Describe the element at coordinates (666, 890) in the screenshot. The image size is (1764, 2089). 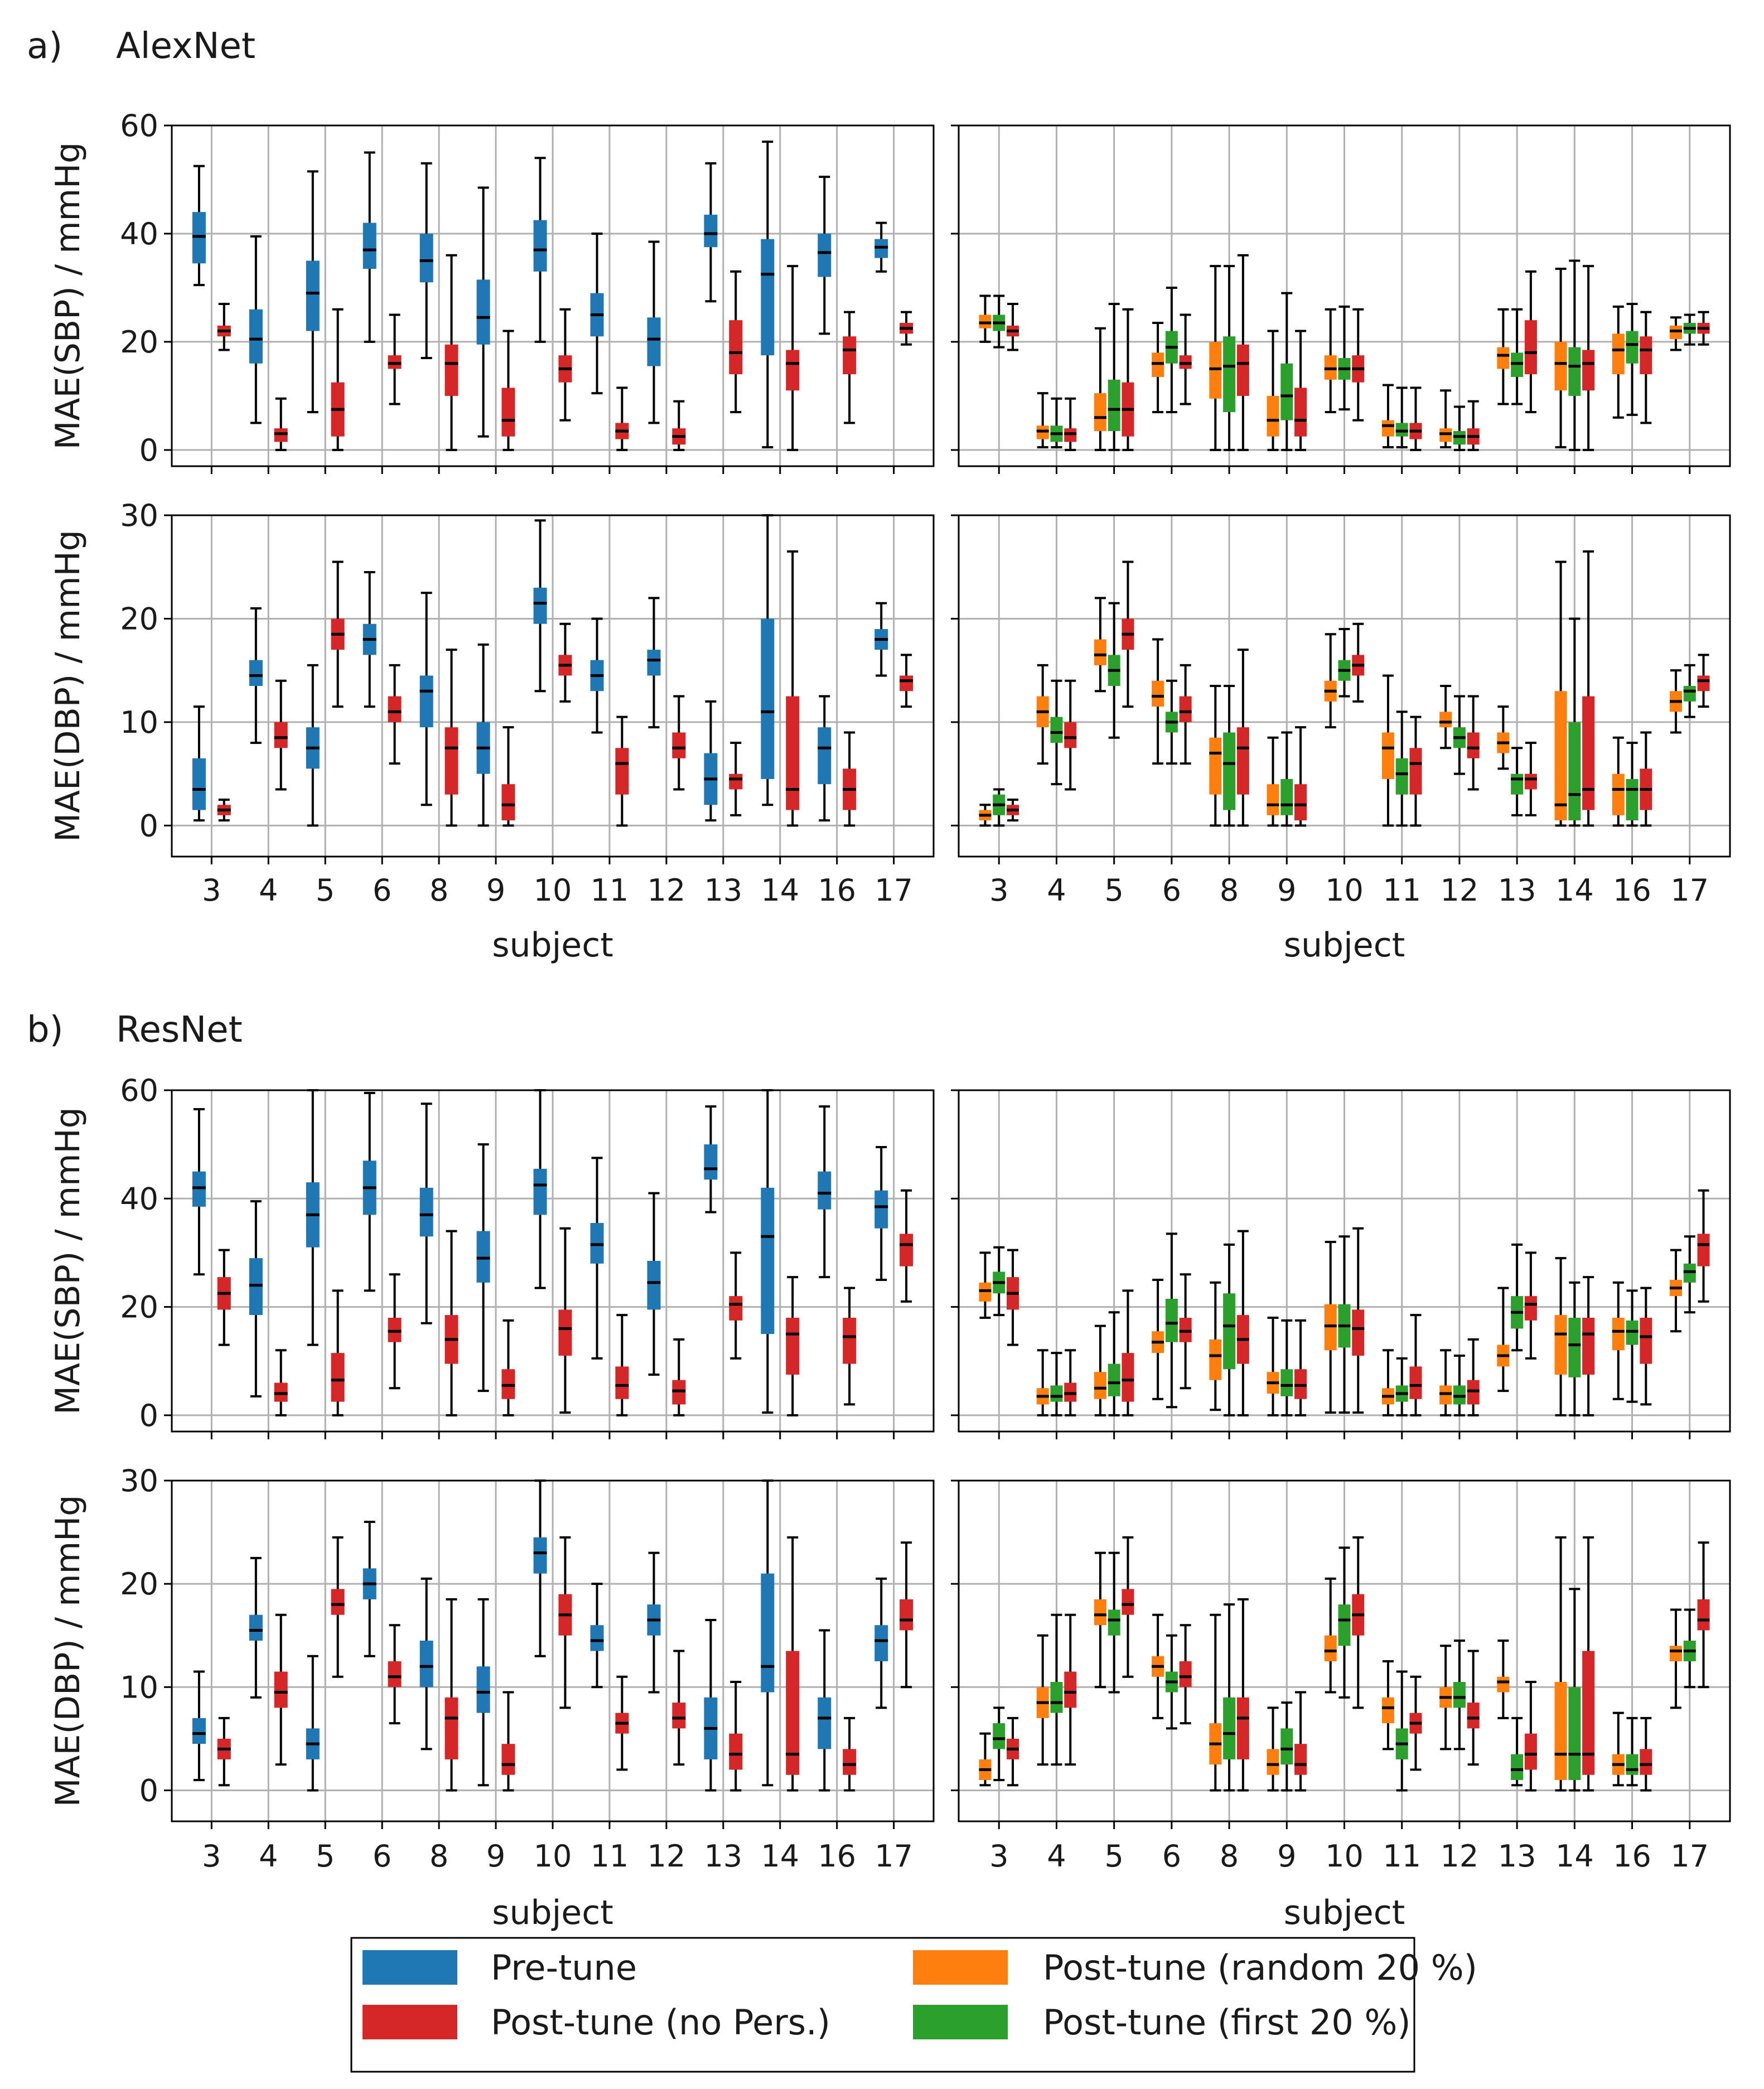
I see `x-tick-label: 12` at that location.